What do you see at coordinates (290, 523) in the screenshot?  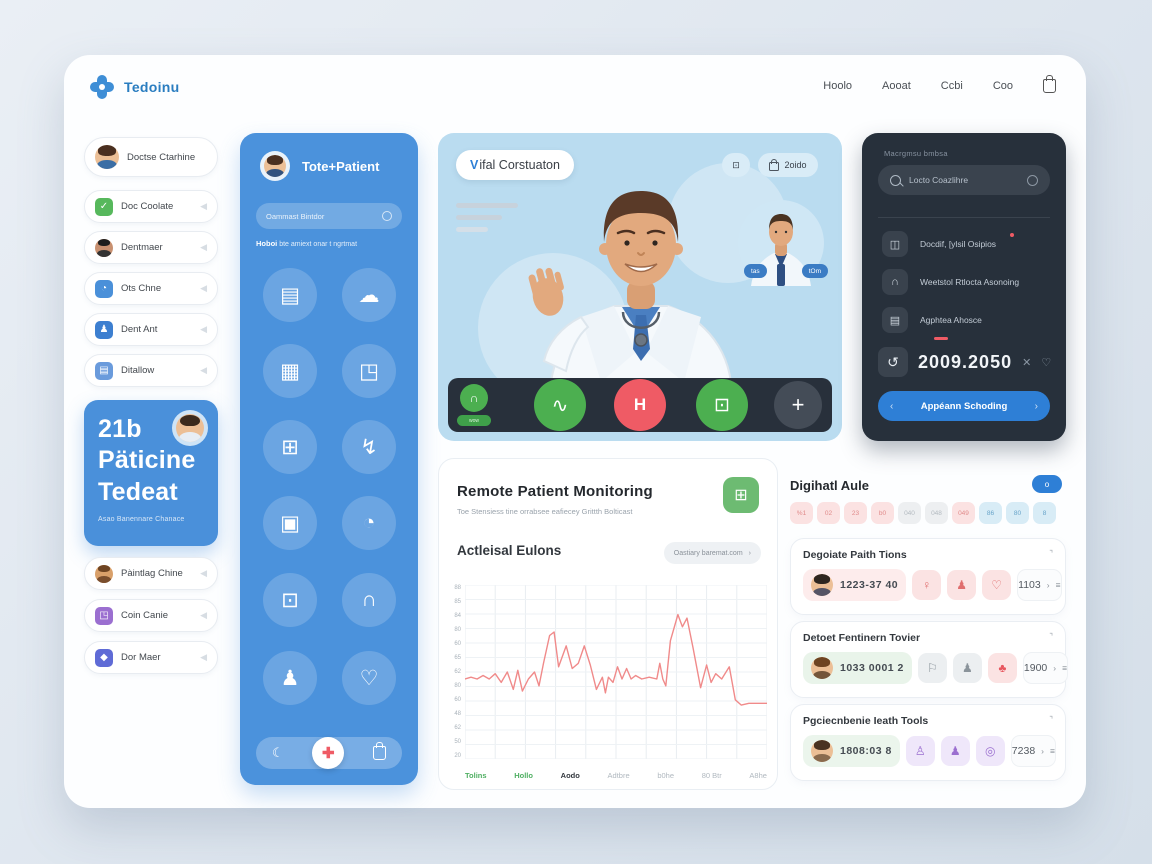 I see `badge-service-button: ▣` at bounding box center [290, 523].